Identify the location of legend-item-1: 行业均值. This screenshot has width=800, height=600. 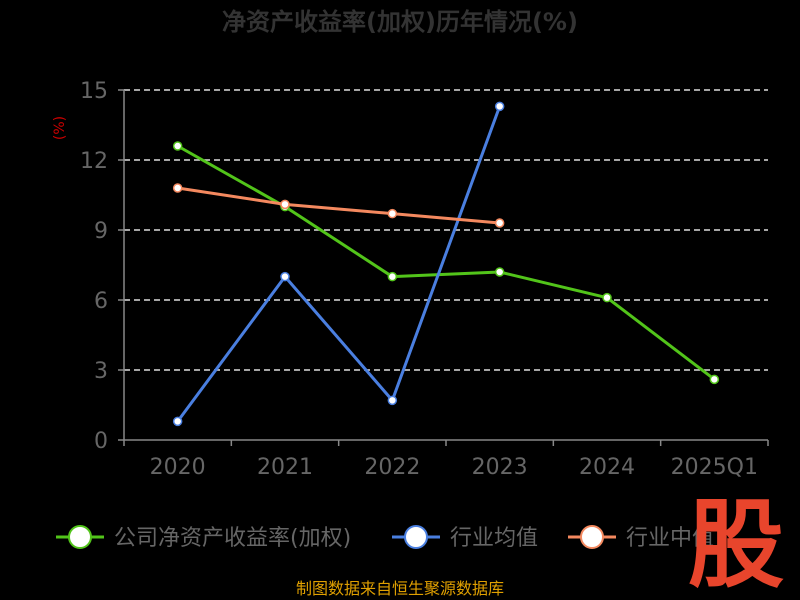
(465, 538).